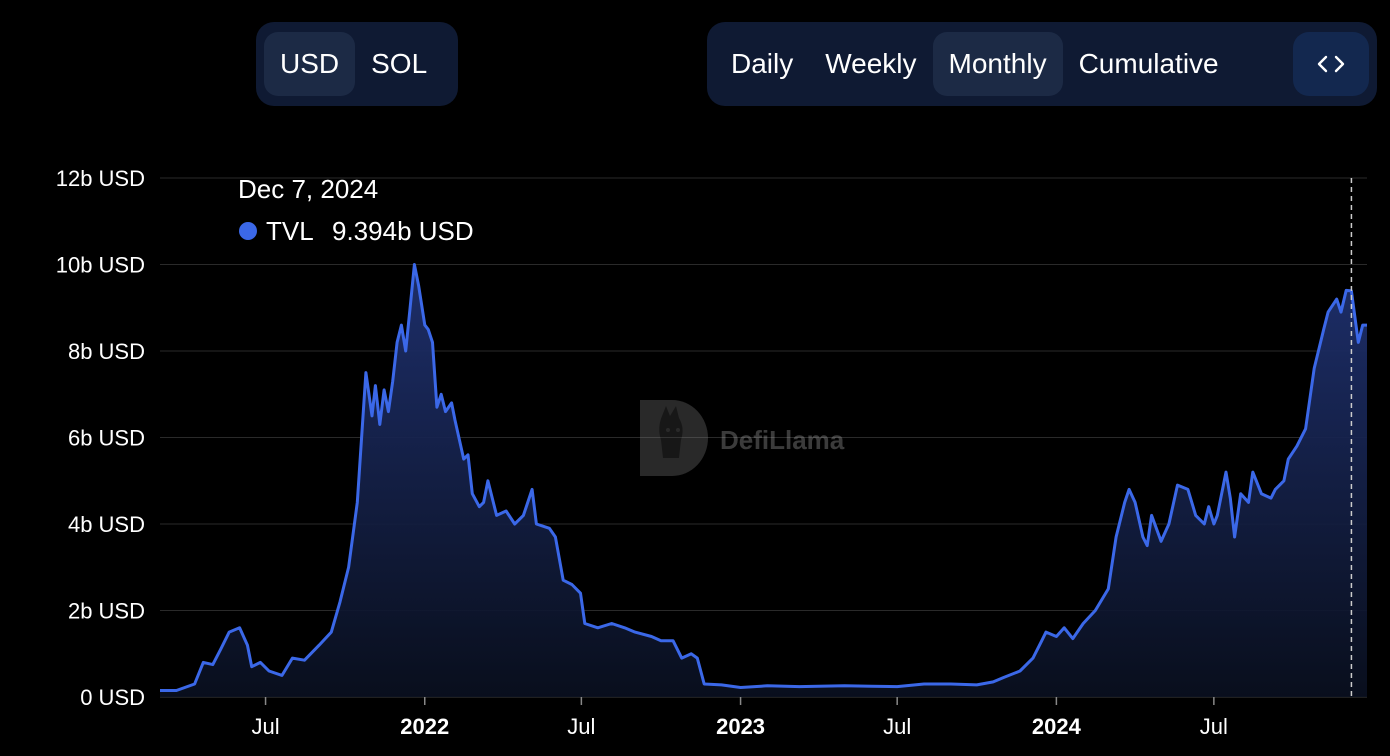  I want to click on period-toggle: Daily Weekly Monthly Cumulative, so click(1042, 64).